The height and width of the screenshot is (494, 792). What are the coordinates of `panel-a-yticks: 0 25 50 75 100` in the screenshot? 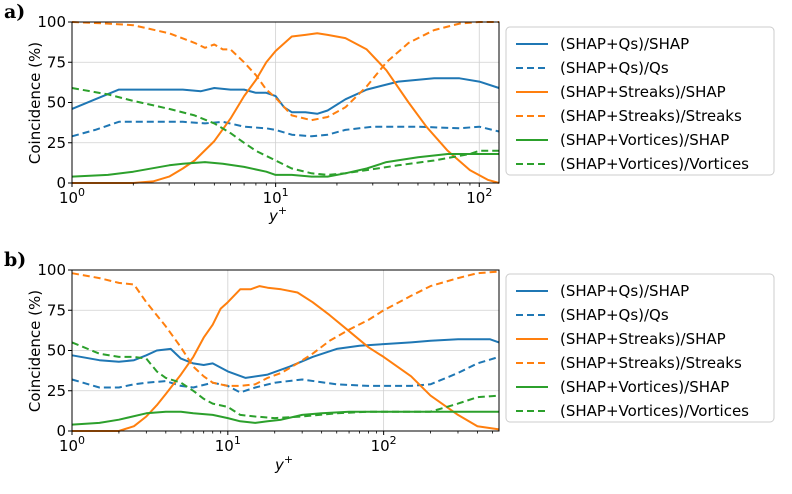 It's located at (54, 102).